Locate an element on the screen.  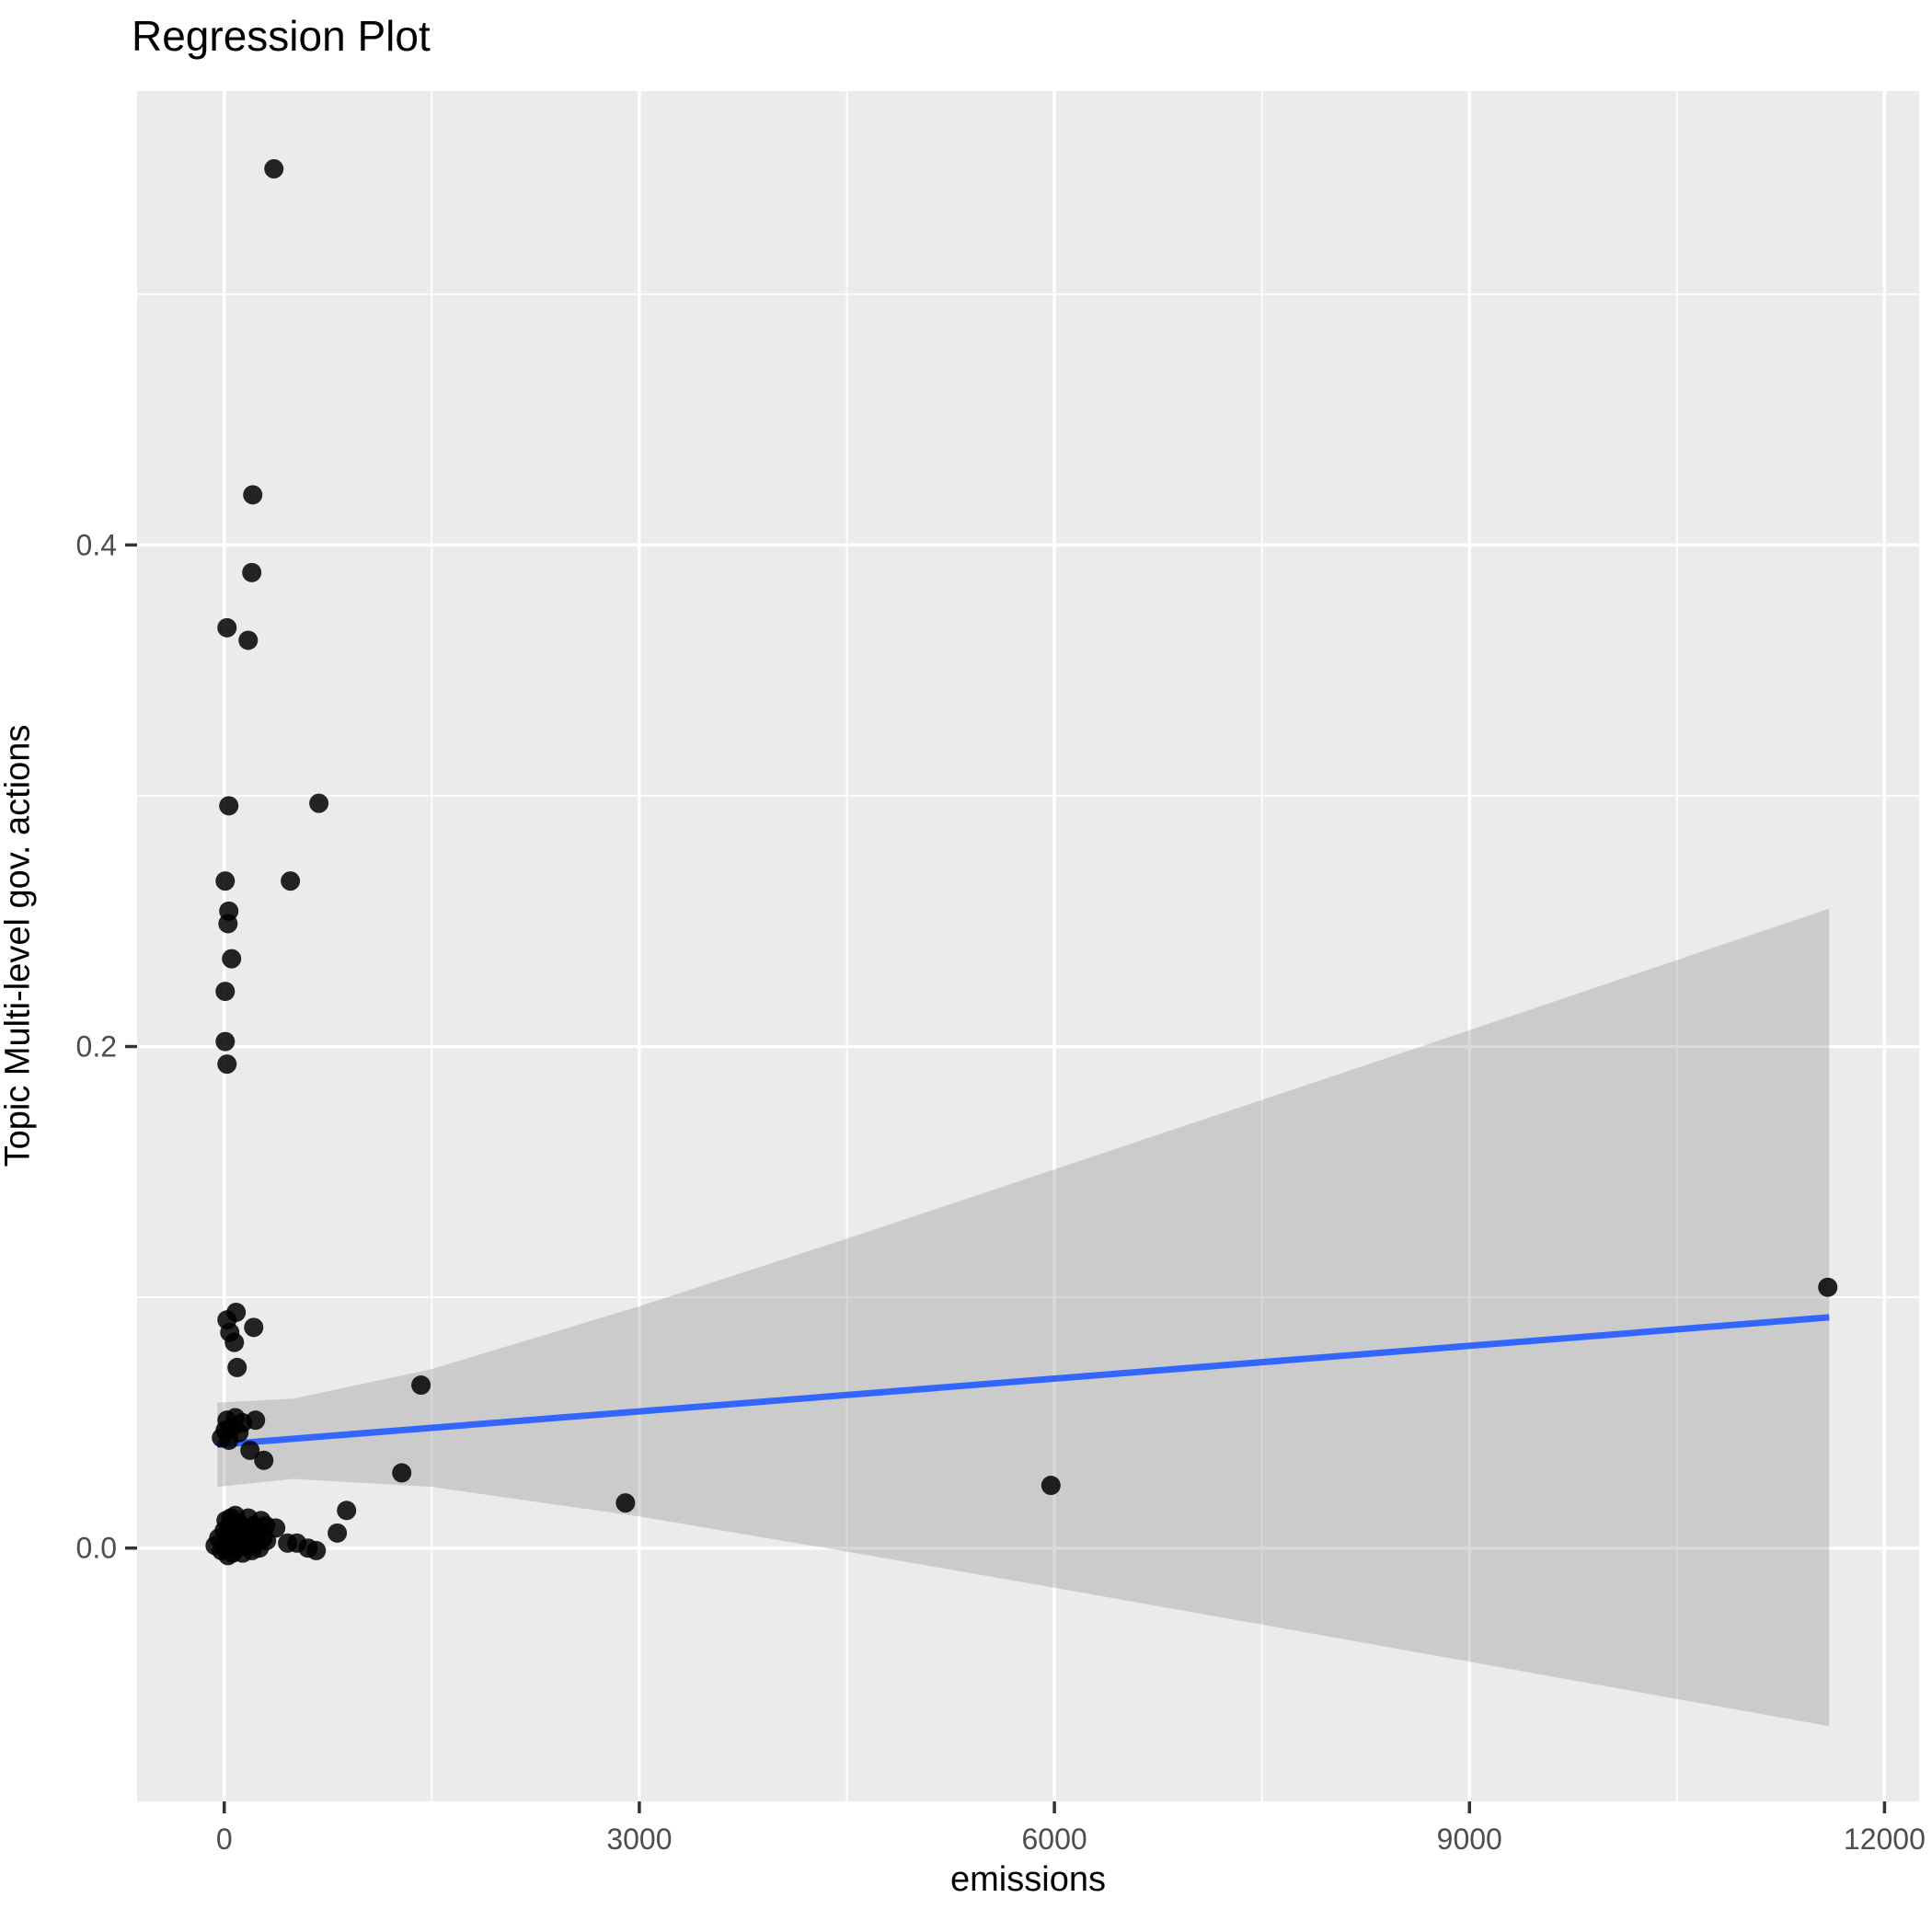
x-axis-title: emissions is located at coordinates (1028, 1879).